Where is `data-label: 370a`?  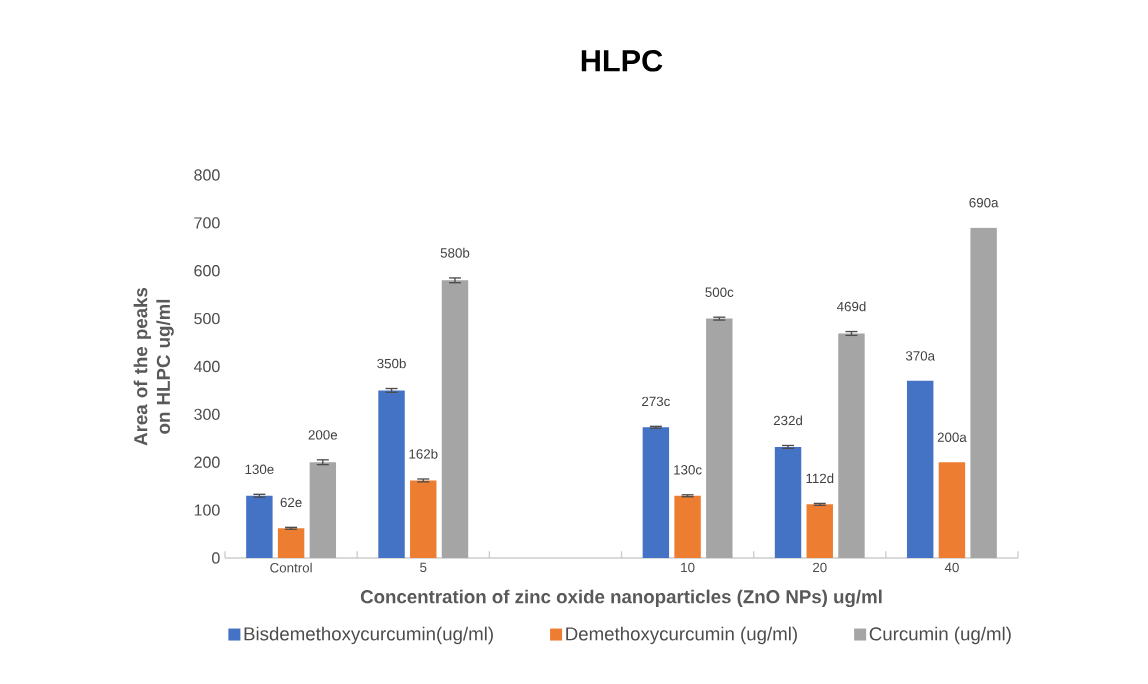 data-label: 370a is located at coordinates (920, 356).